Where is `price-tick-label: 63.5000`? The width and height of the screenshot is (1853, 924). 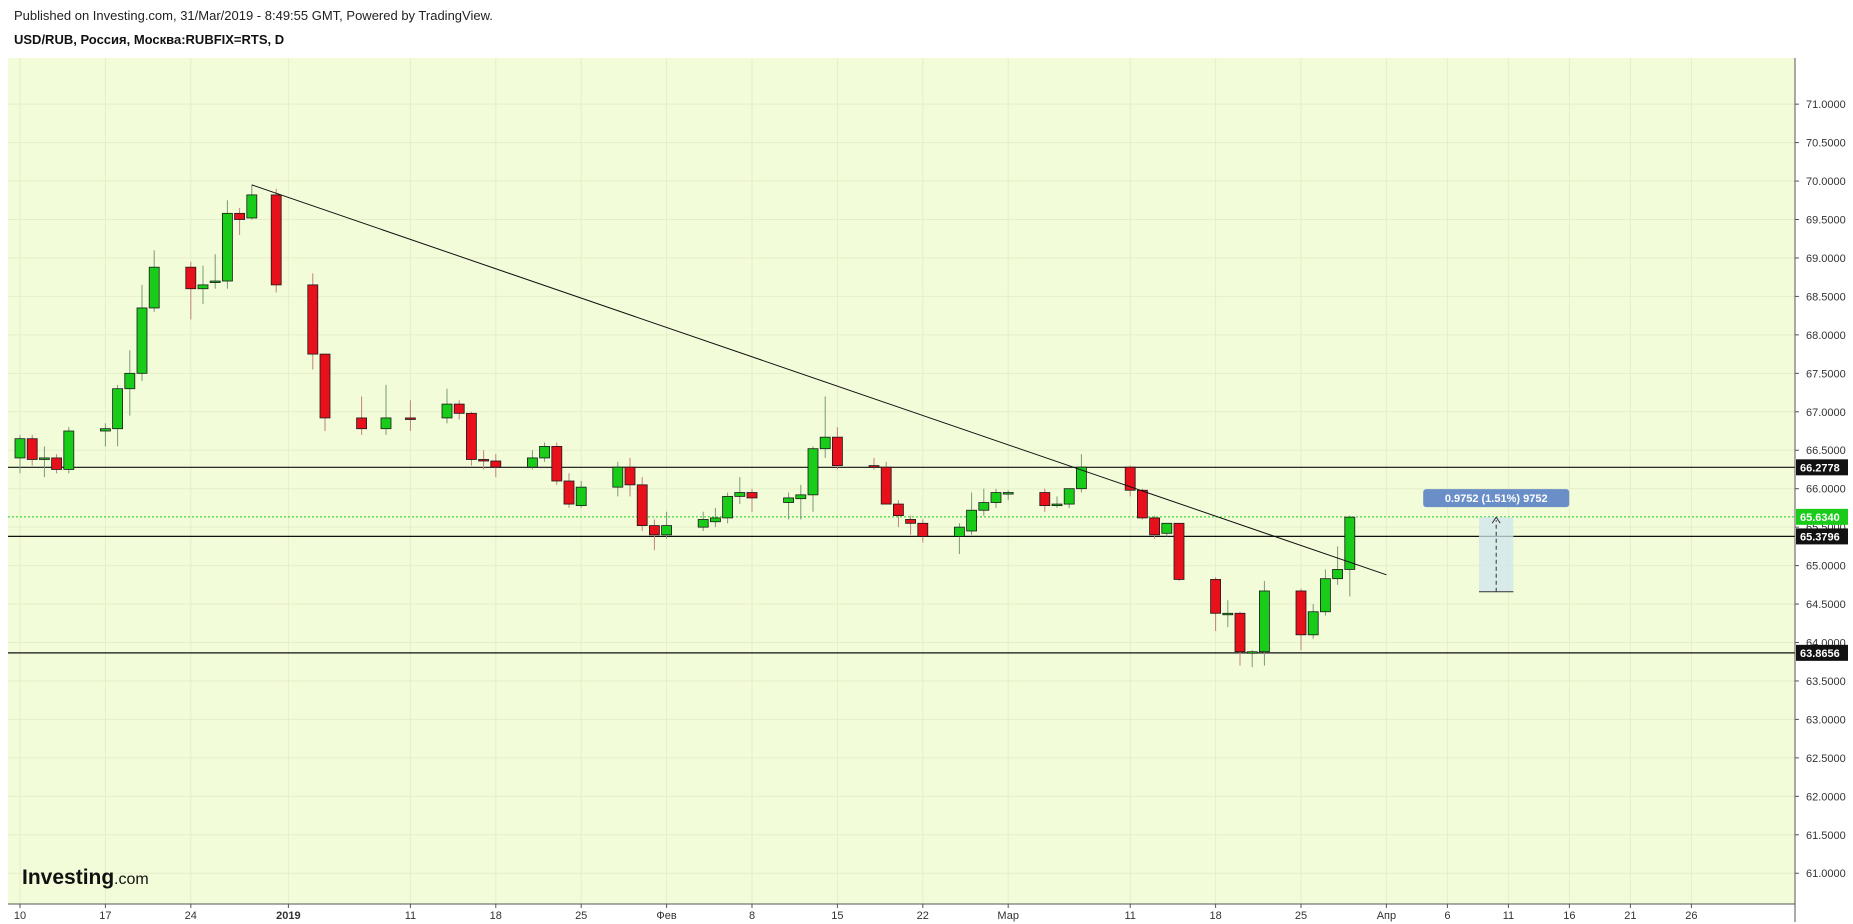 price-tick-label: 63.5000 is located at coordinates (1826, 682).